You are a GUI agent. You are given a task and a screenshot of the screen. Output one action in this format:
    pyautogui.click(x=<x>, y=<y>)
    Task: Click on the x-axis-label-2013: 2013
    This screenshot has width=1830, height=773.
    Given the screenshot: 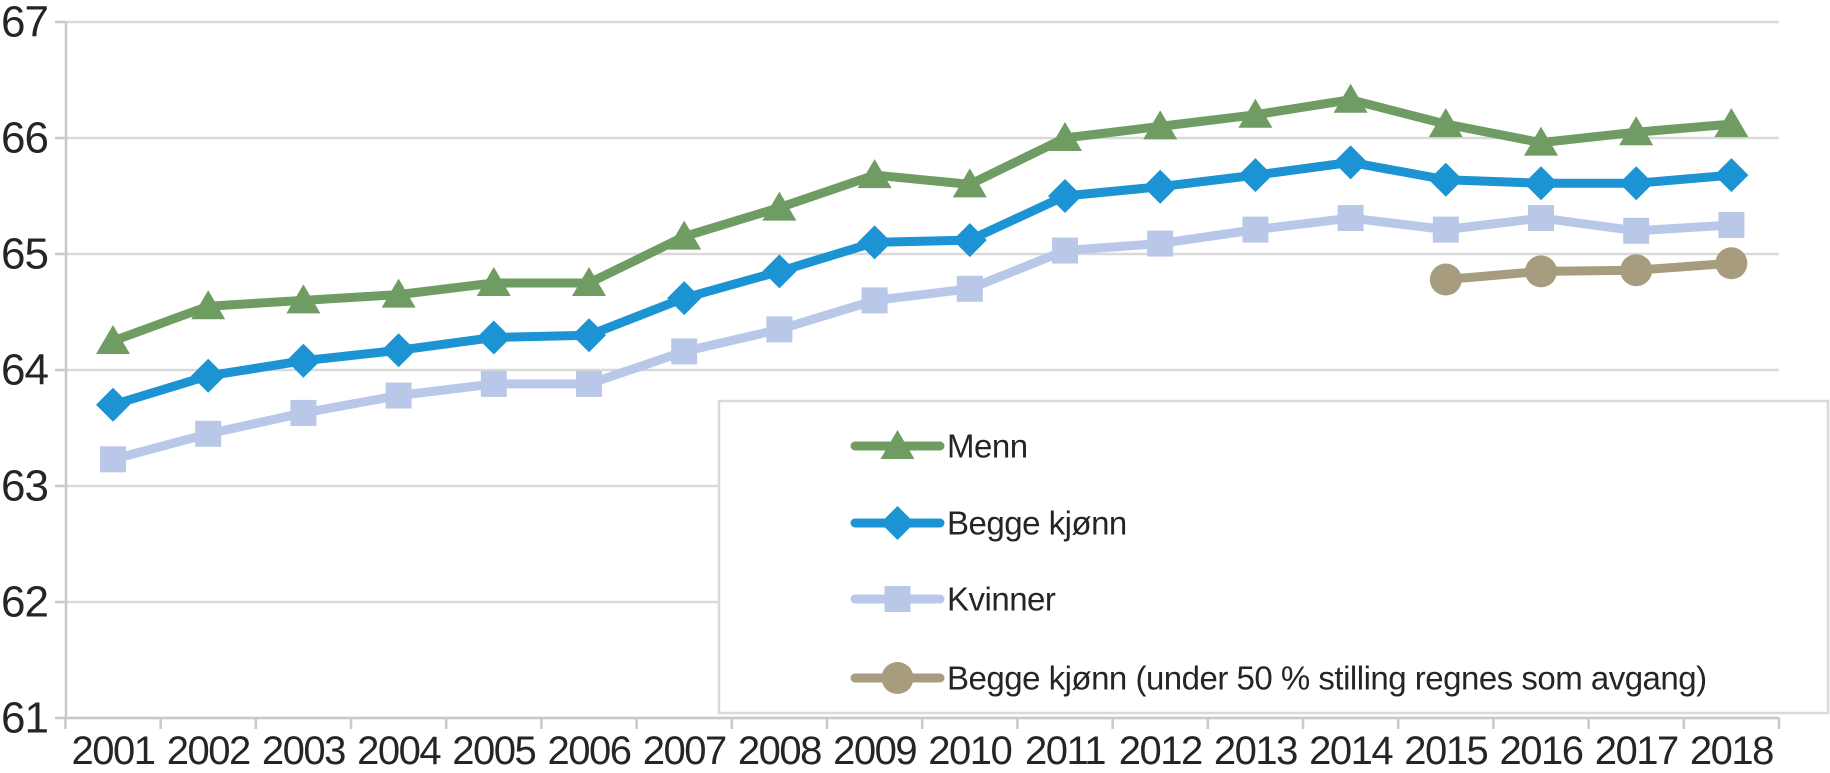 What is the action you would take?
    pyautogui.click(x=1255, y=751)
    